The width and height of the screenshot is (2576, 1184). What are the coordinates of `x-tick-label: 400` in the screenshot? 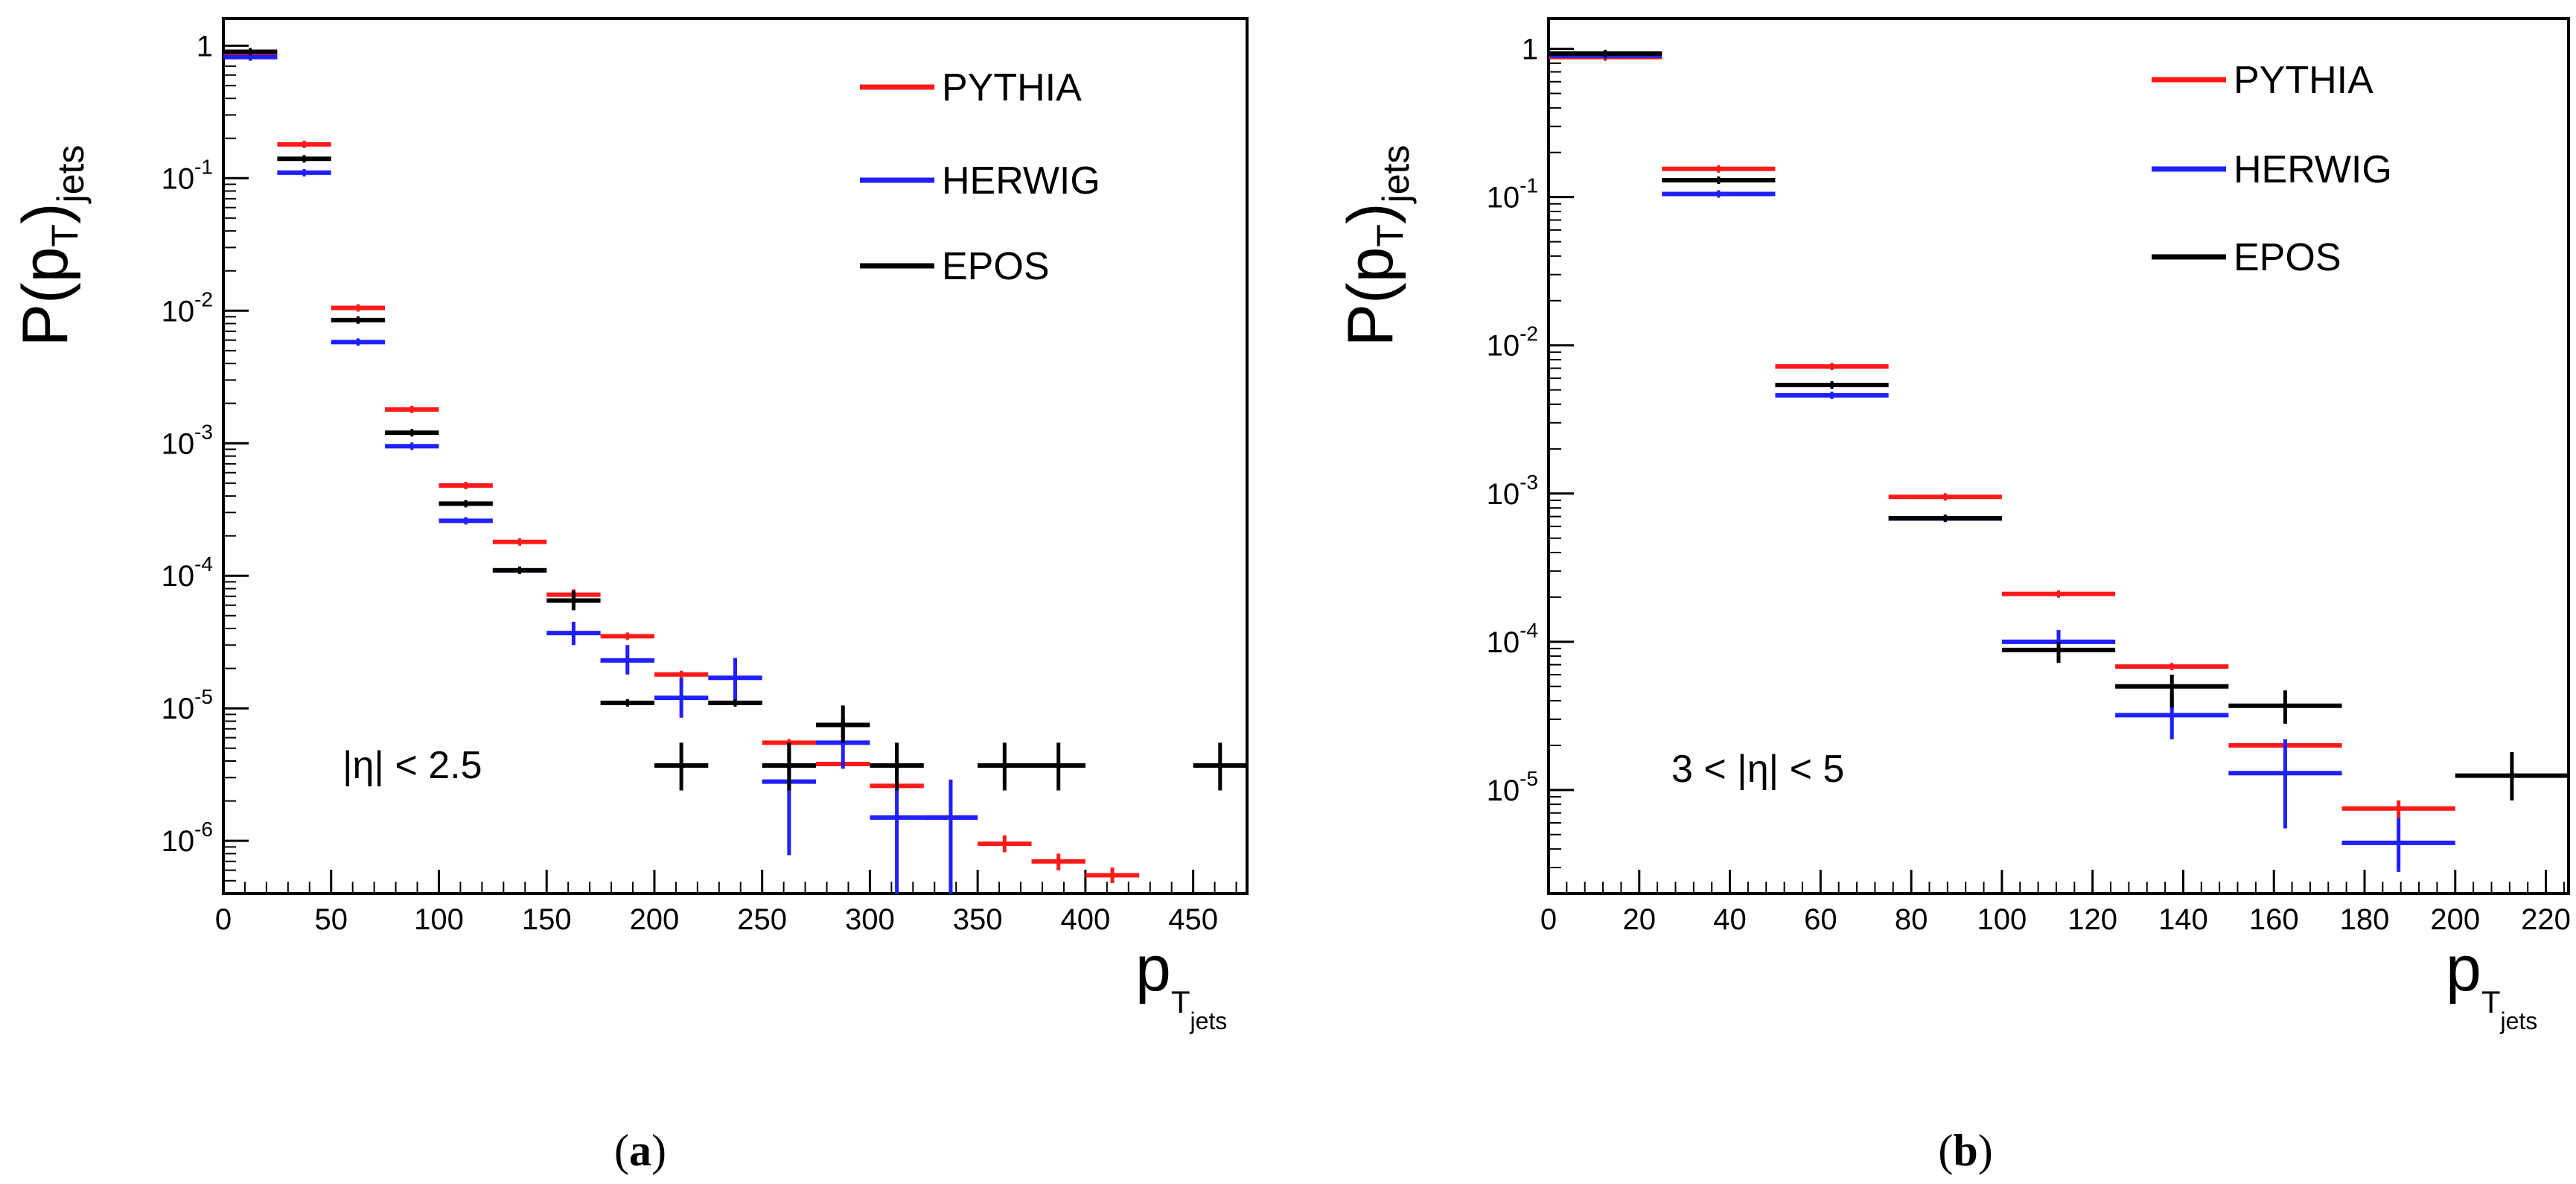 It's located at (1086, 919).